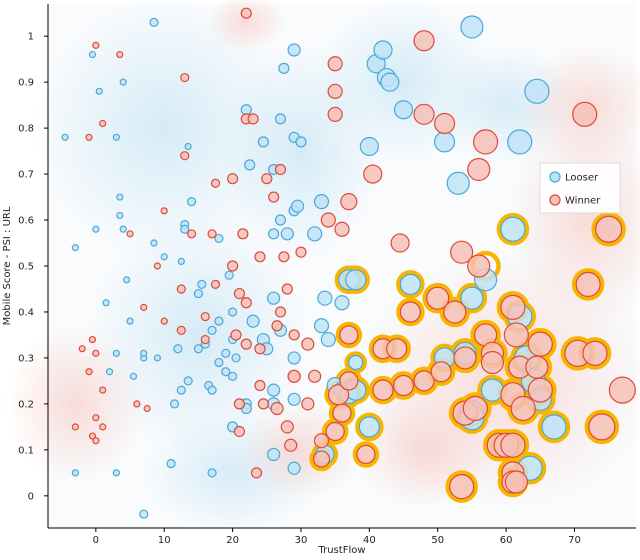 The width and height of the screenshot is (640, 560). What do you see at coordinates (369, 540) in the screenshot?
I see `x-tick-label: 40` at bounding box center [369, 540].